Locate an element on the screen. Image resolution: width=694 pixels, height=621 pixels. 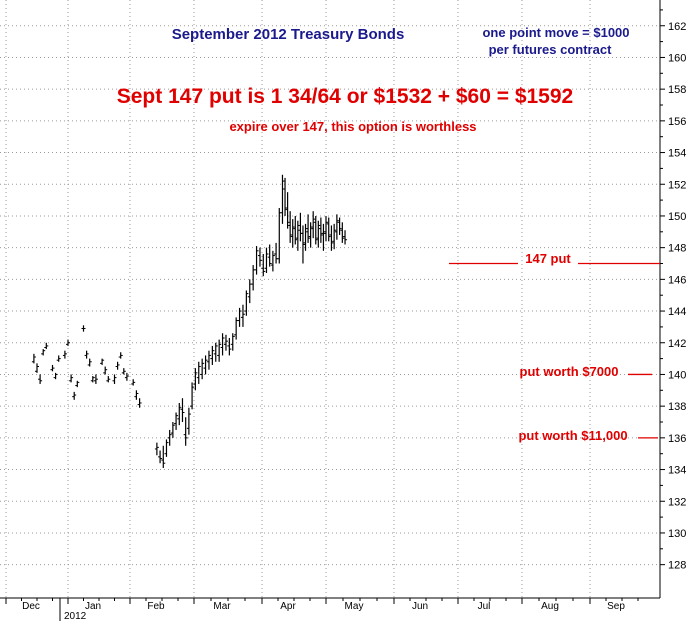
annotation-put-worth-11000: put worth $11,000 is located at coordinates (572, 435).